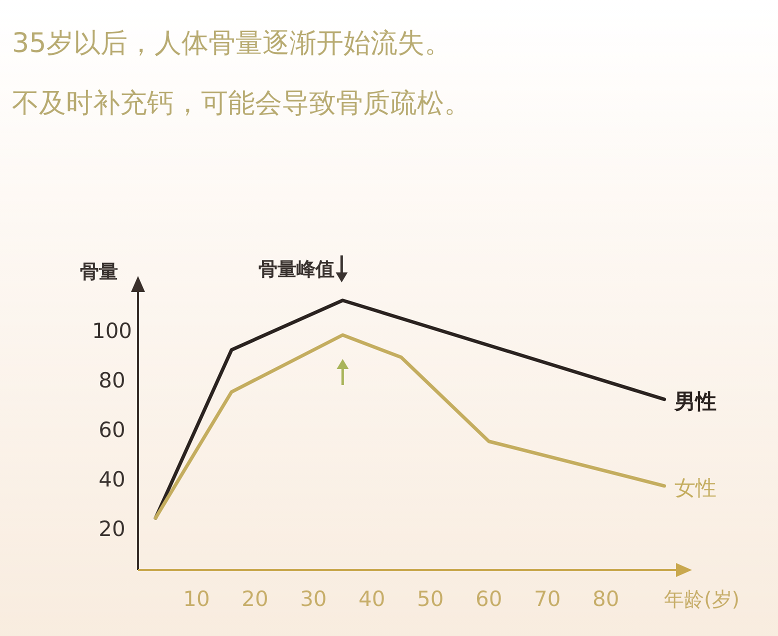 This screenshot has height=636, width=778. What do you see at coordinates (694, 401) in the screenshot?
I see `series-label: 男性` at bounding box center [694, 401].